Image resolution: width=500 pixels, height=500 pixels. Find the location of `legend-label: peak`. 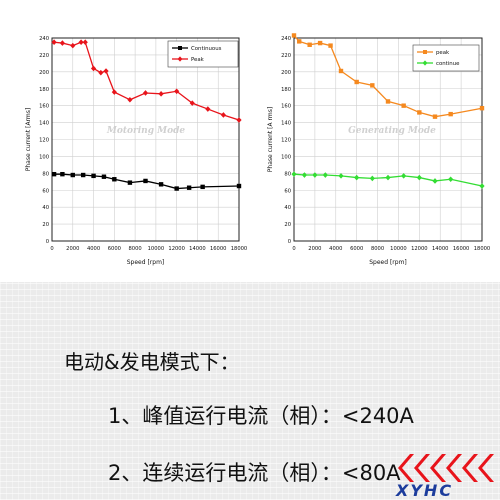

legend-label: peak is located at coordinates (443, 53).